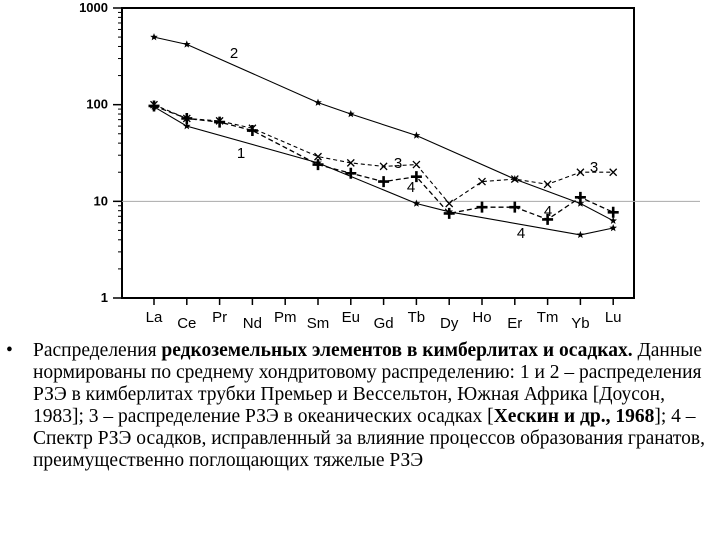 Image resolution: width=720 pixels, height=540 pixels. I want to click on y-tick-label: 10, so click(101, 200).